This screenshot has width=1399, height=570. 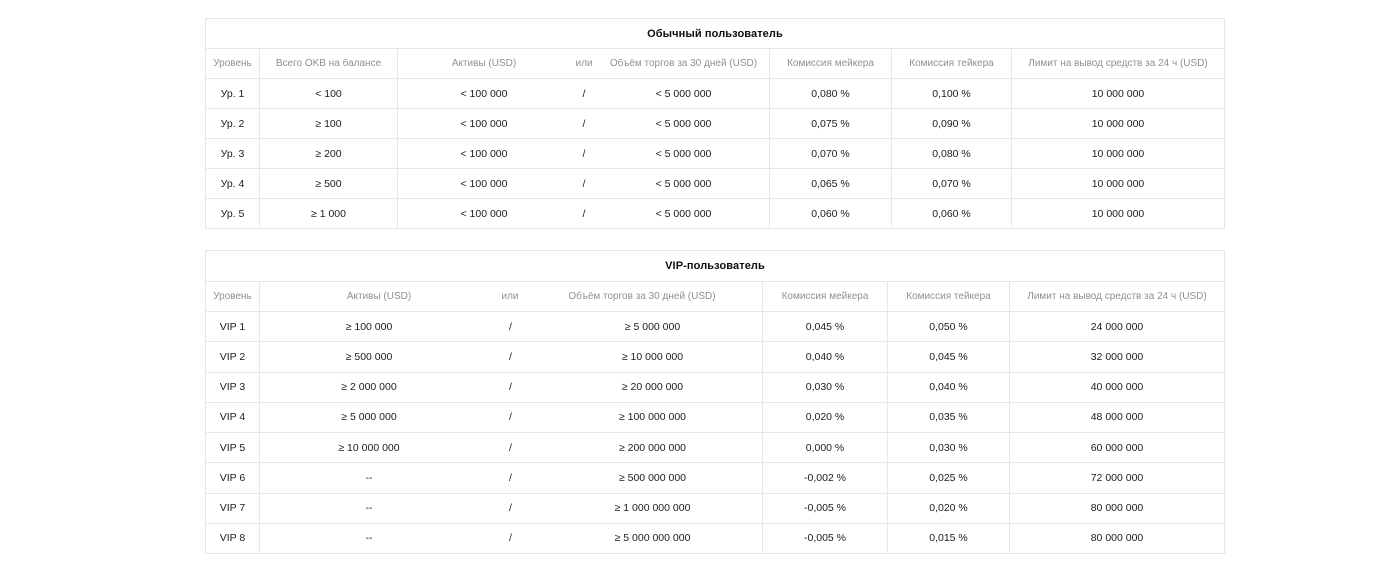 I want to click on table-cell: ≥ 500, so click(x=329, y=183).